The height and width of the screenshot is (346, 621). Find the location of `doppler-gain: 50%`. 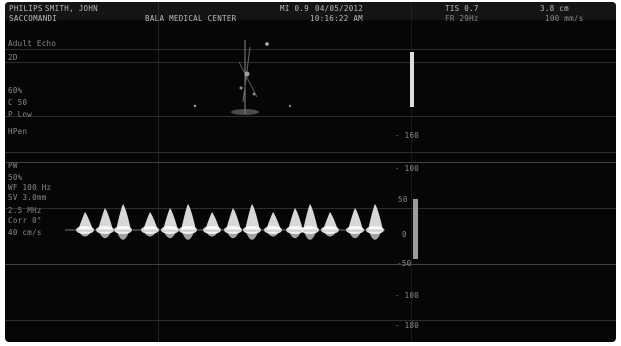

doppler-gain: 50% is located at coordinates (15, 177).